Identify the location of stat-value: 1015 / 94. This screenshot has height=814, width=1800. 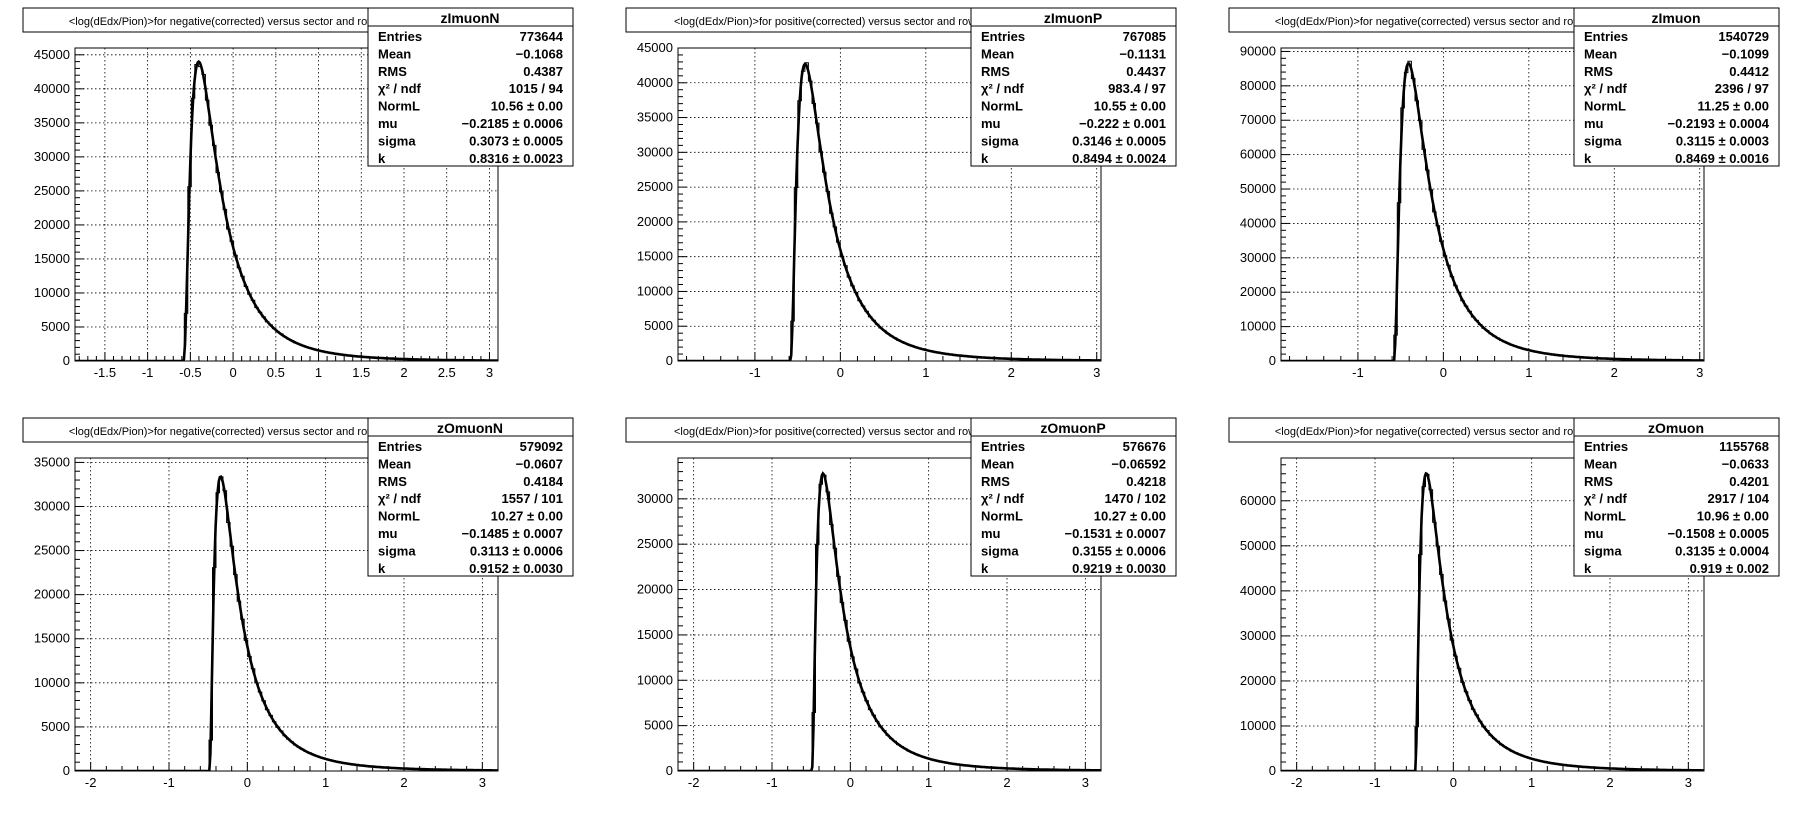
(536, 88).